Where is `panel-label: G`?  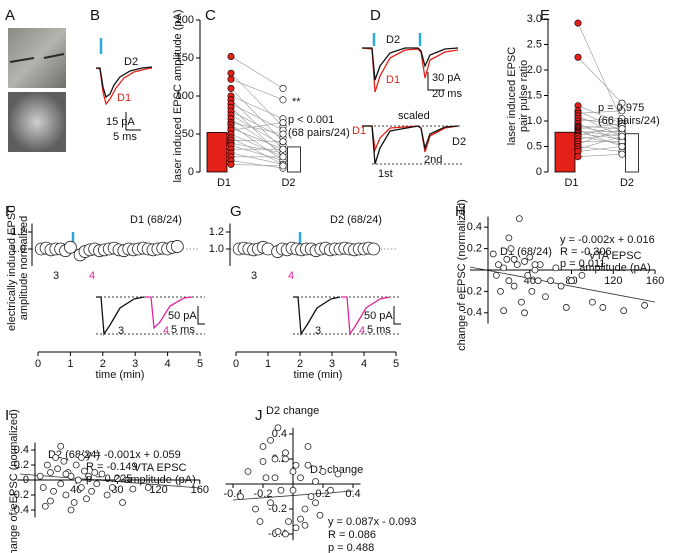
panel-label: G is located at coordinates (236, 211).